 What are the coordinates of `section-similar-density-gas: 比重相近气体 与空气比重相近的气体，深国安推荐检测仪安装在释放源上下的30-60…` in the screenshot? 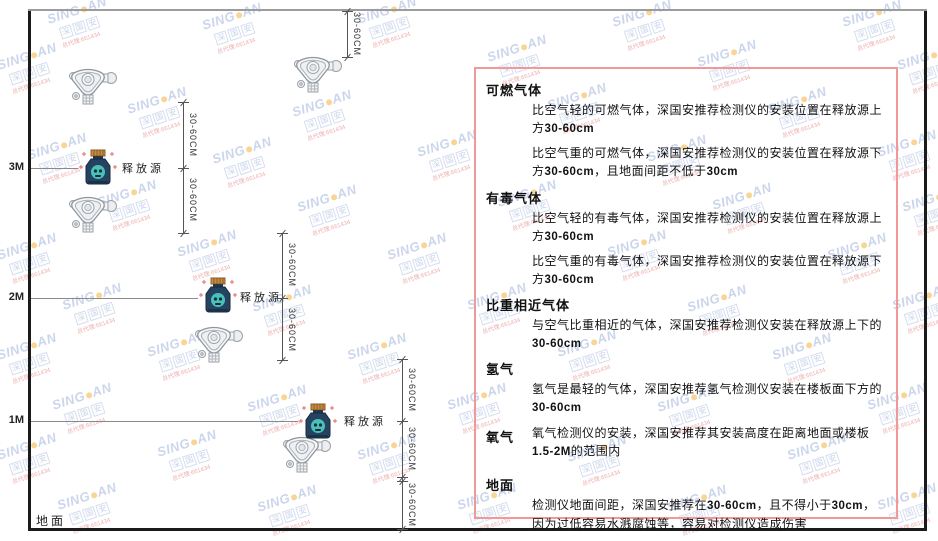 It's located at (685, 324).